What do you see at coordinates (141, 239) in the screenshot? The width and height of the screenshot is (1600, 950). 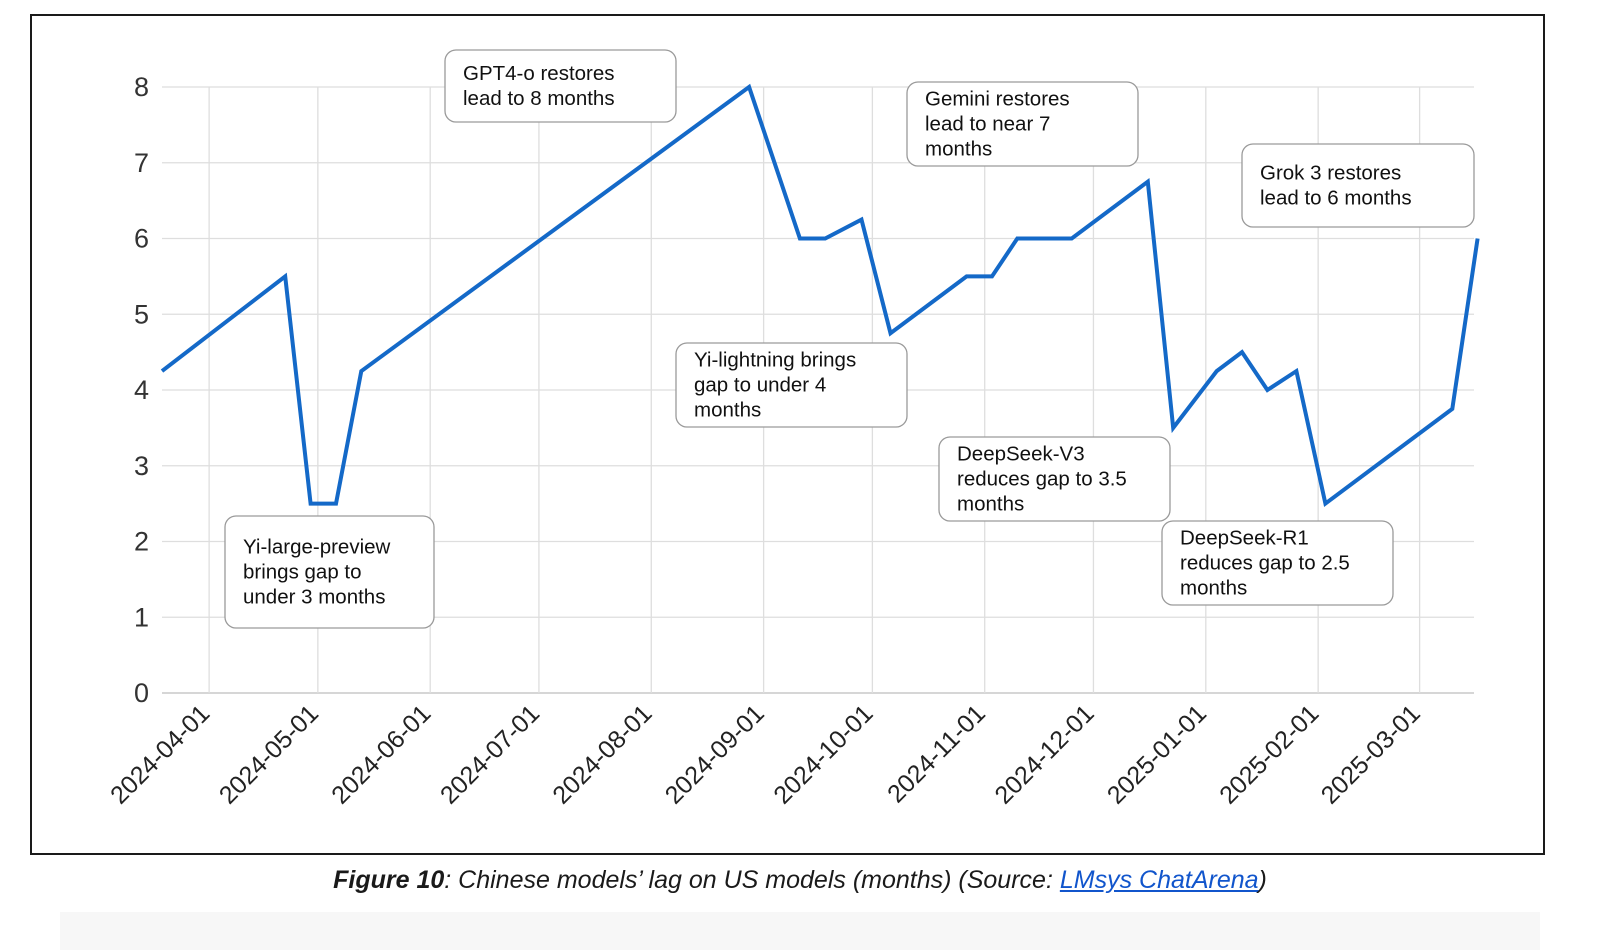 I see `y-tick-label: 6` at bounding box center [141, 239].